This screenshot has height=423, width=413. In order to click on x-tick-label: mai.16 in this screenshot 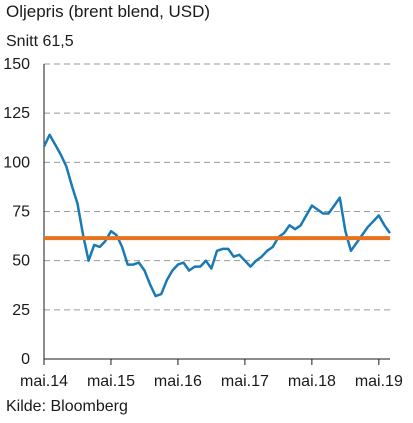, I will do `click(178, 381)`.